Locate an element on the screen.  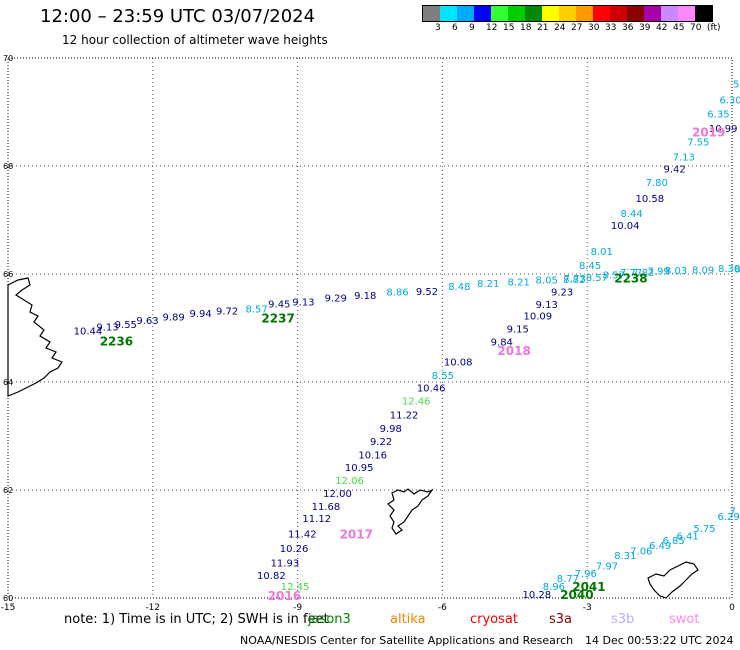
legend-label: 70 is located at coordinates (696, 28).